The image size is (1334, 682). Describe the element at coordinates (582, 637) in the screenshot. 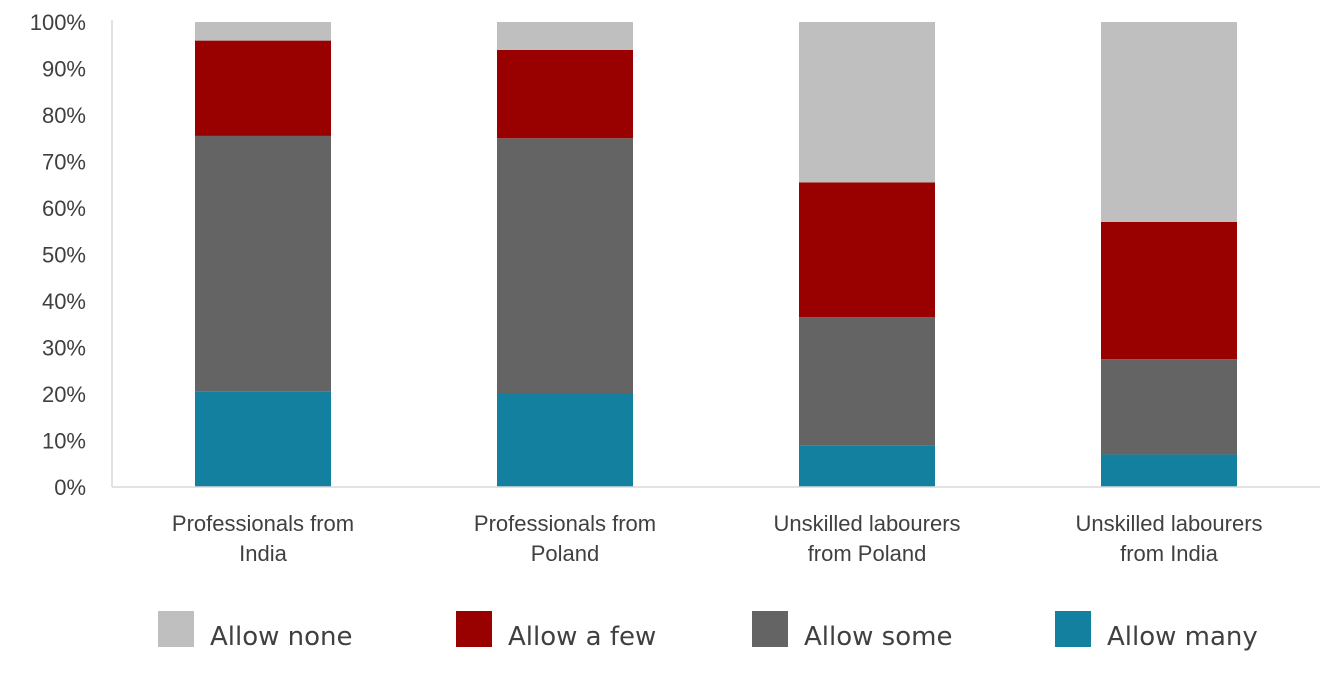

I see `legend-label: Allow a few` at that location.